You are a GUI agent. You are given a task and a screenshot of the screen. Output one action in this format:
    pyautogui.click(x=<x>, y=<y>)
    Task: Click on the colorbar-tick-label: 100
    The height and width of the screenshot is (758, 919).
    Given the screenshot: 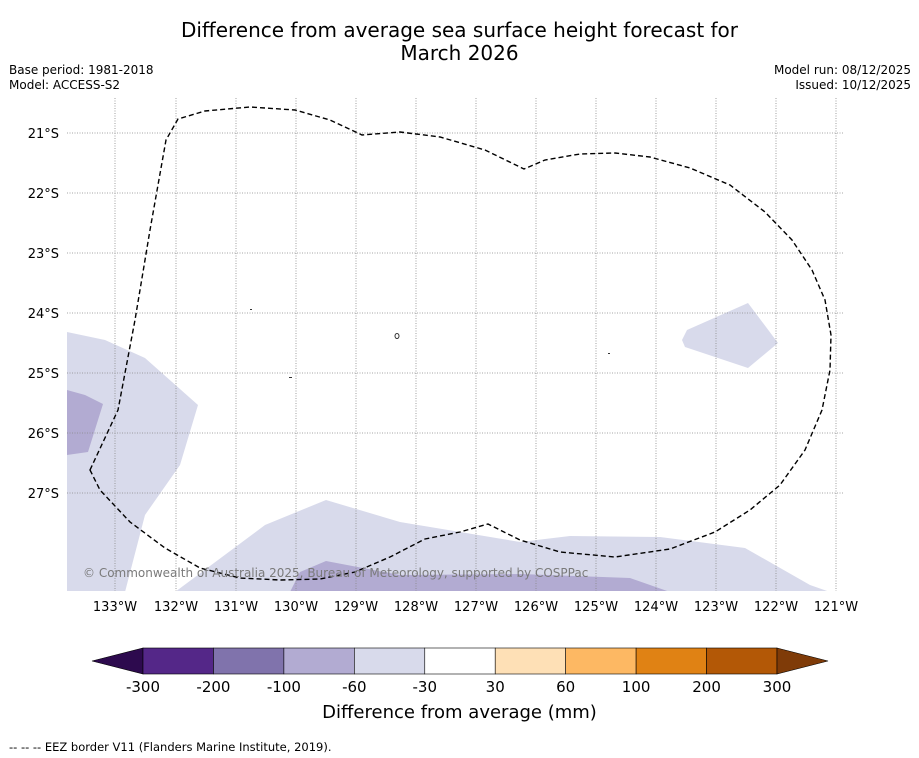 What is the action you would take?
    pyautogui.click(x=636, y=687)
    